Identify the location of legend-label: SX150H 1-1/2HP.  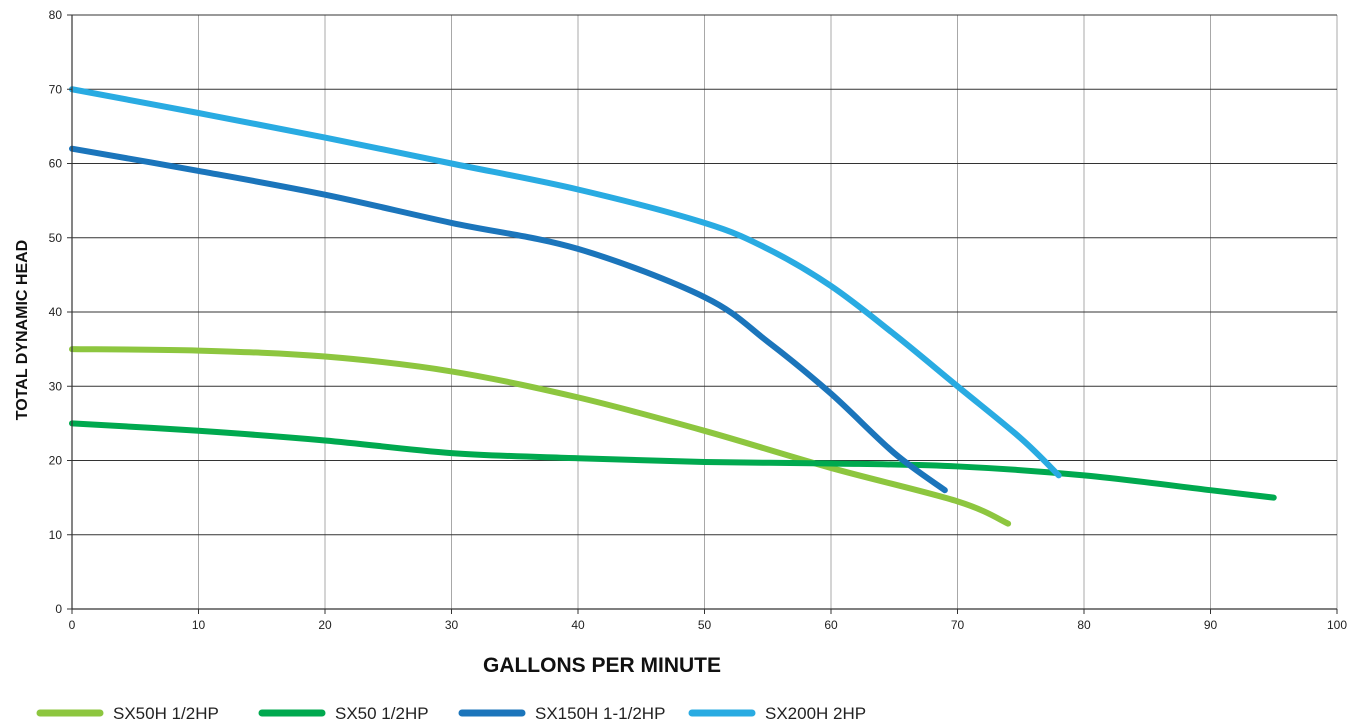
(600, 713).